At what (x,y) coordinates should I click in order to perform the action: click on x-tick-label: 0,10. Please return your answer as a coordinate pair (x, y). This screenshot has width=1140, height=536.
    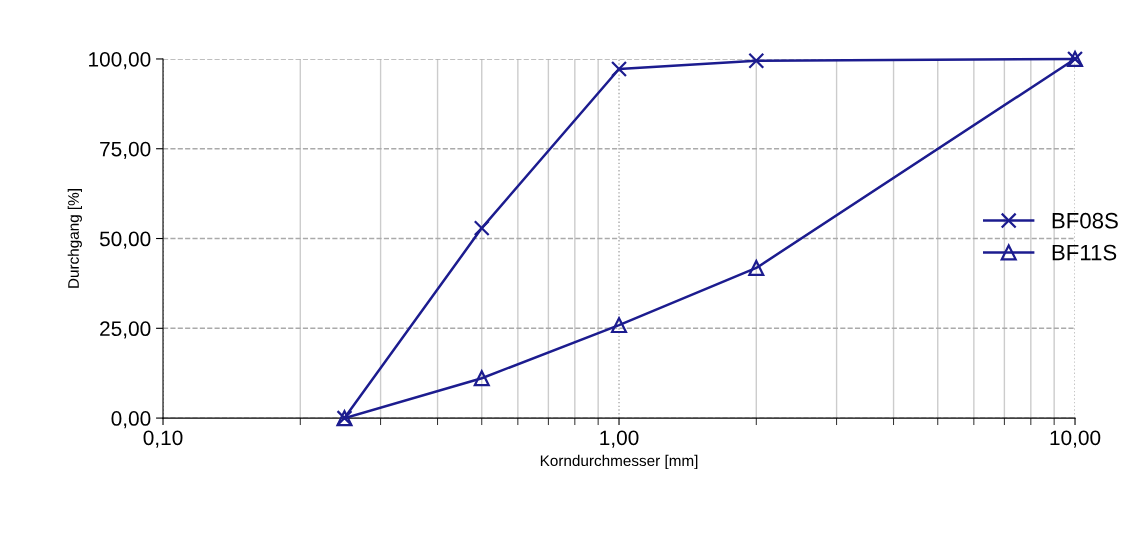
    Looking at the image, I should click on (163, 439).